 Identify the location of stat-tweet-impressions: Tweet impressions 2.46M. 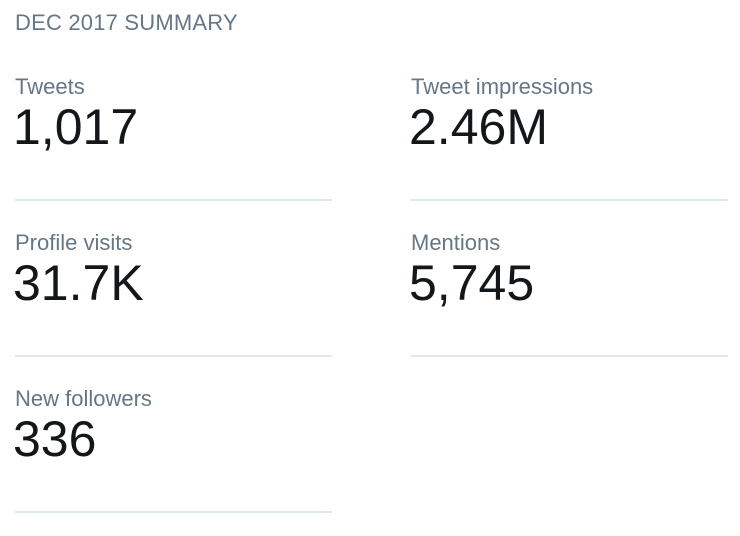
(568, 137).